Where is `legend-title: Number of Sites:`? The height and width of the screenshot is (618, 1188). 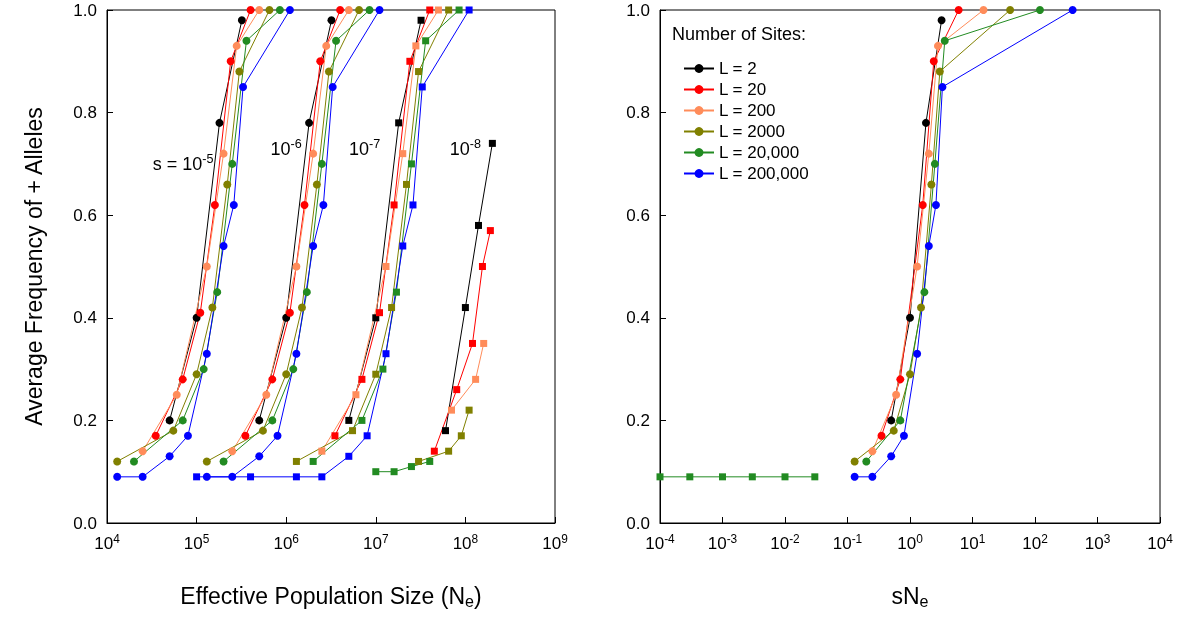 legend-title: Number of Sites: is located at coordinates (739, 34).